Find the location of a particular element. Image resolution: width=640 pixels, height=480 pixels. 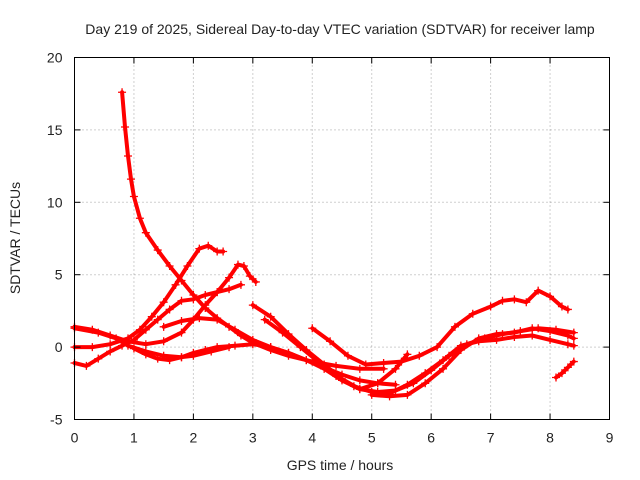

x-tick-label: 9 is located at coordinates (610, 438).